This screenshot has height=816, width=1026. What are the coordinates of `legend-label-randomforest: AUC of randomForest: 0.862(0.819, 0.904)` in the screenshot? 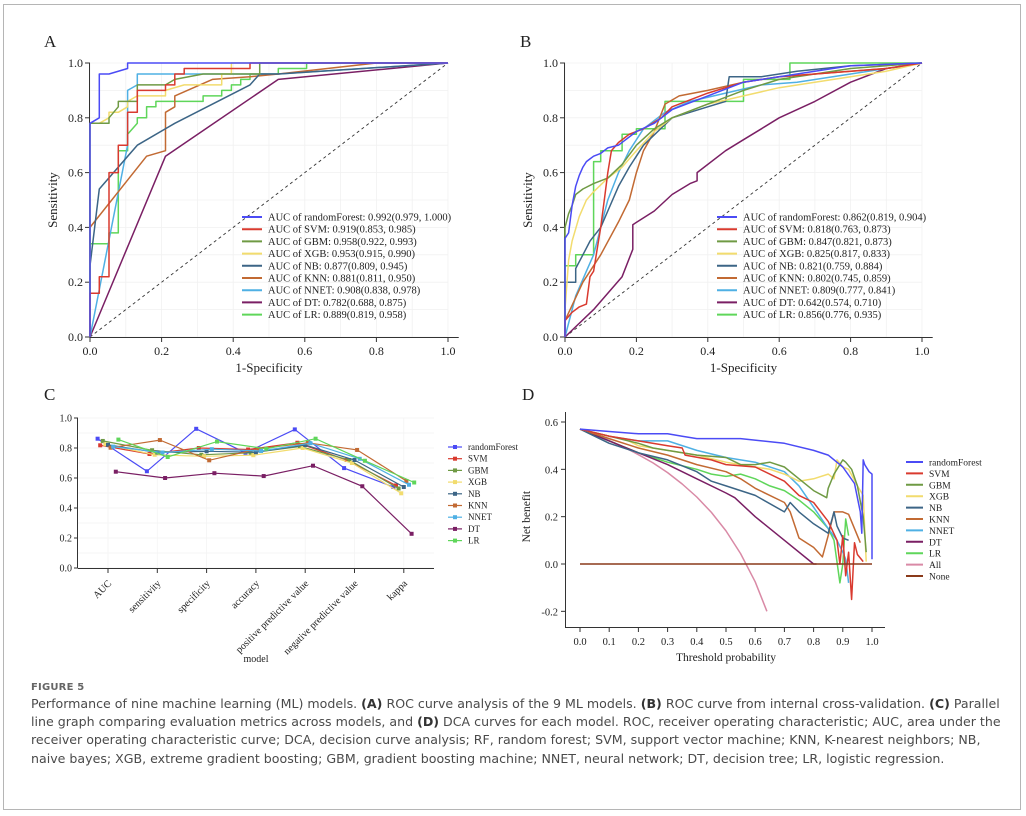 It's located at (835, 218).